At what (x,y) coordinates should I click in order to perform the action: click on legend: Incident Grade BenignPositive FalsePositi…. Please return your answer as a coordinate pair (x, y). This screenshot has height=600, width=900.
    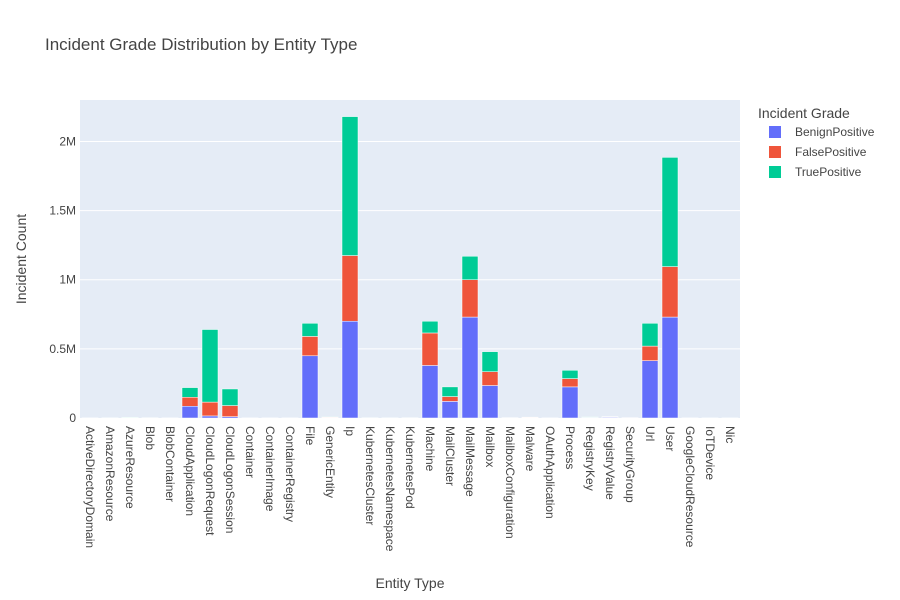
    Looking at the image, I should click on (816, 142).